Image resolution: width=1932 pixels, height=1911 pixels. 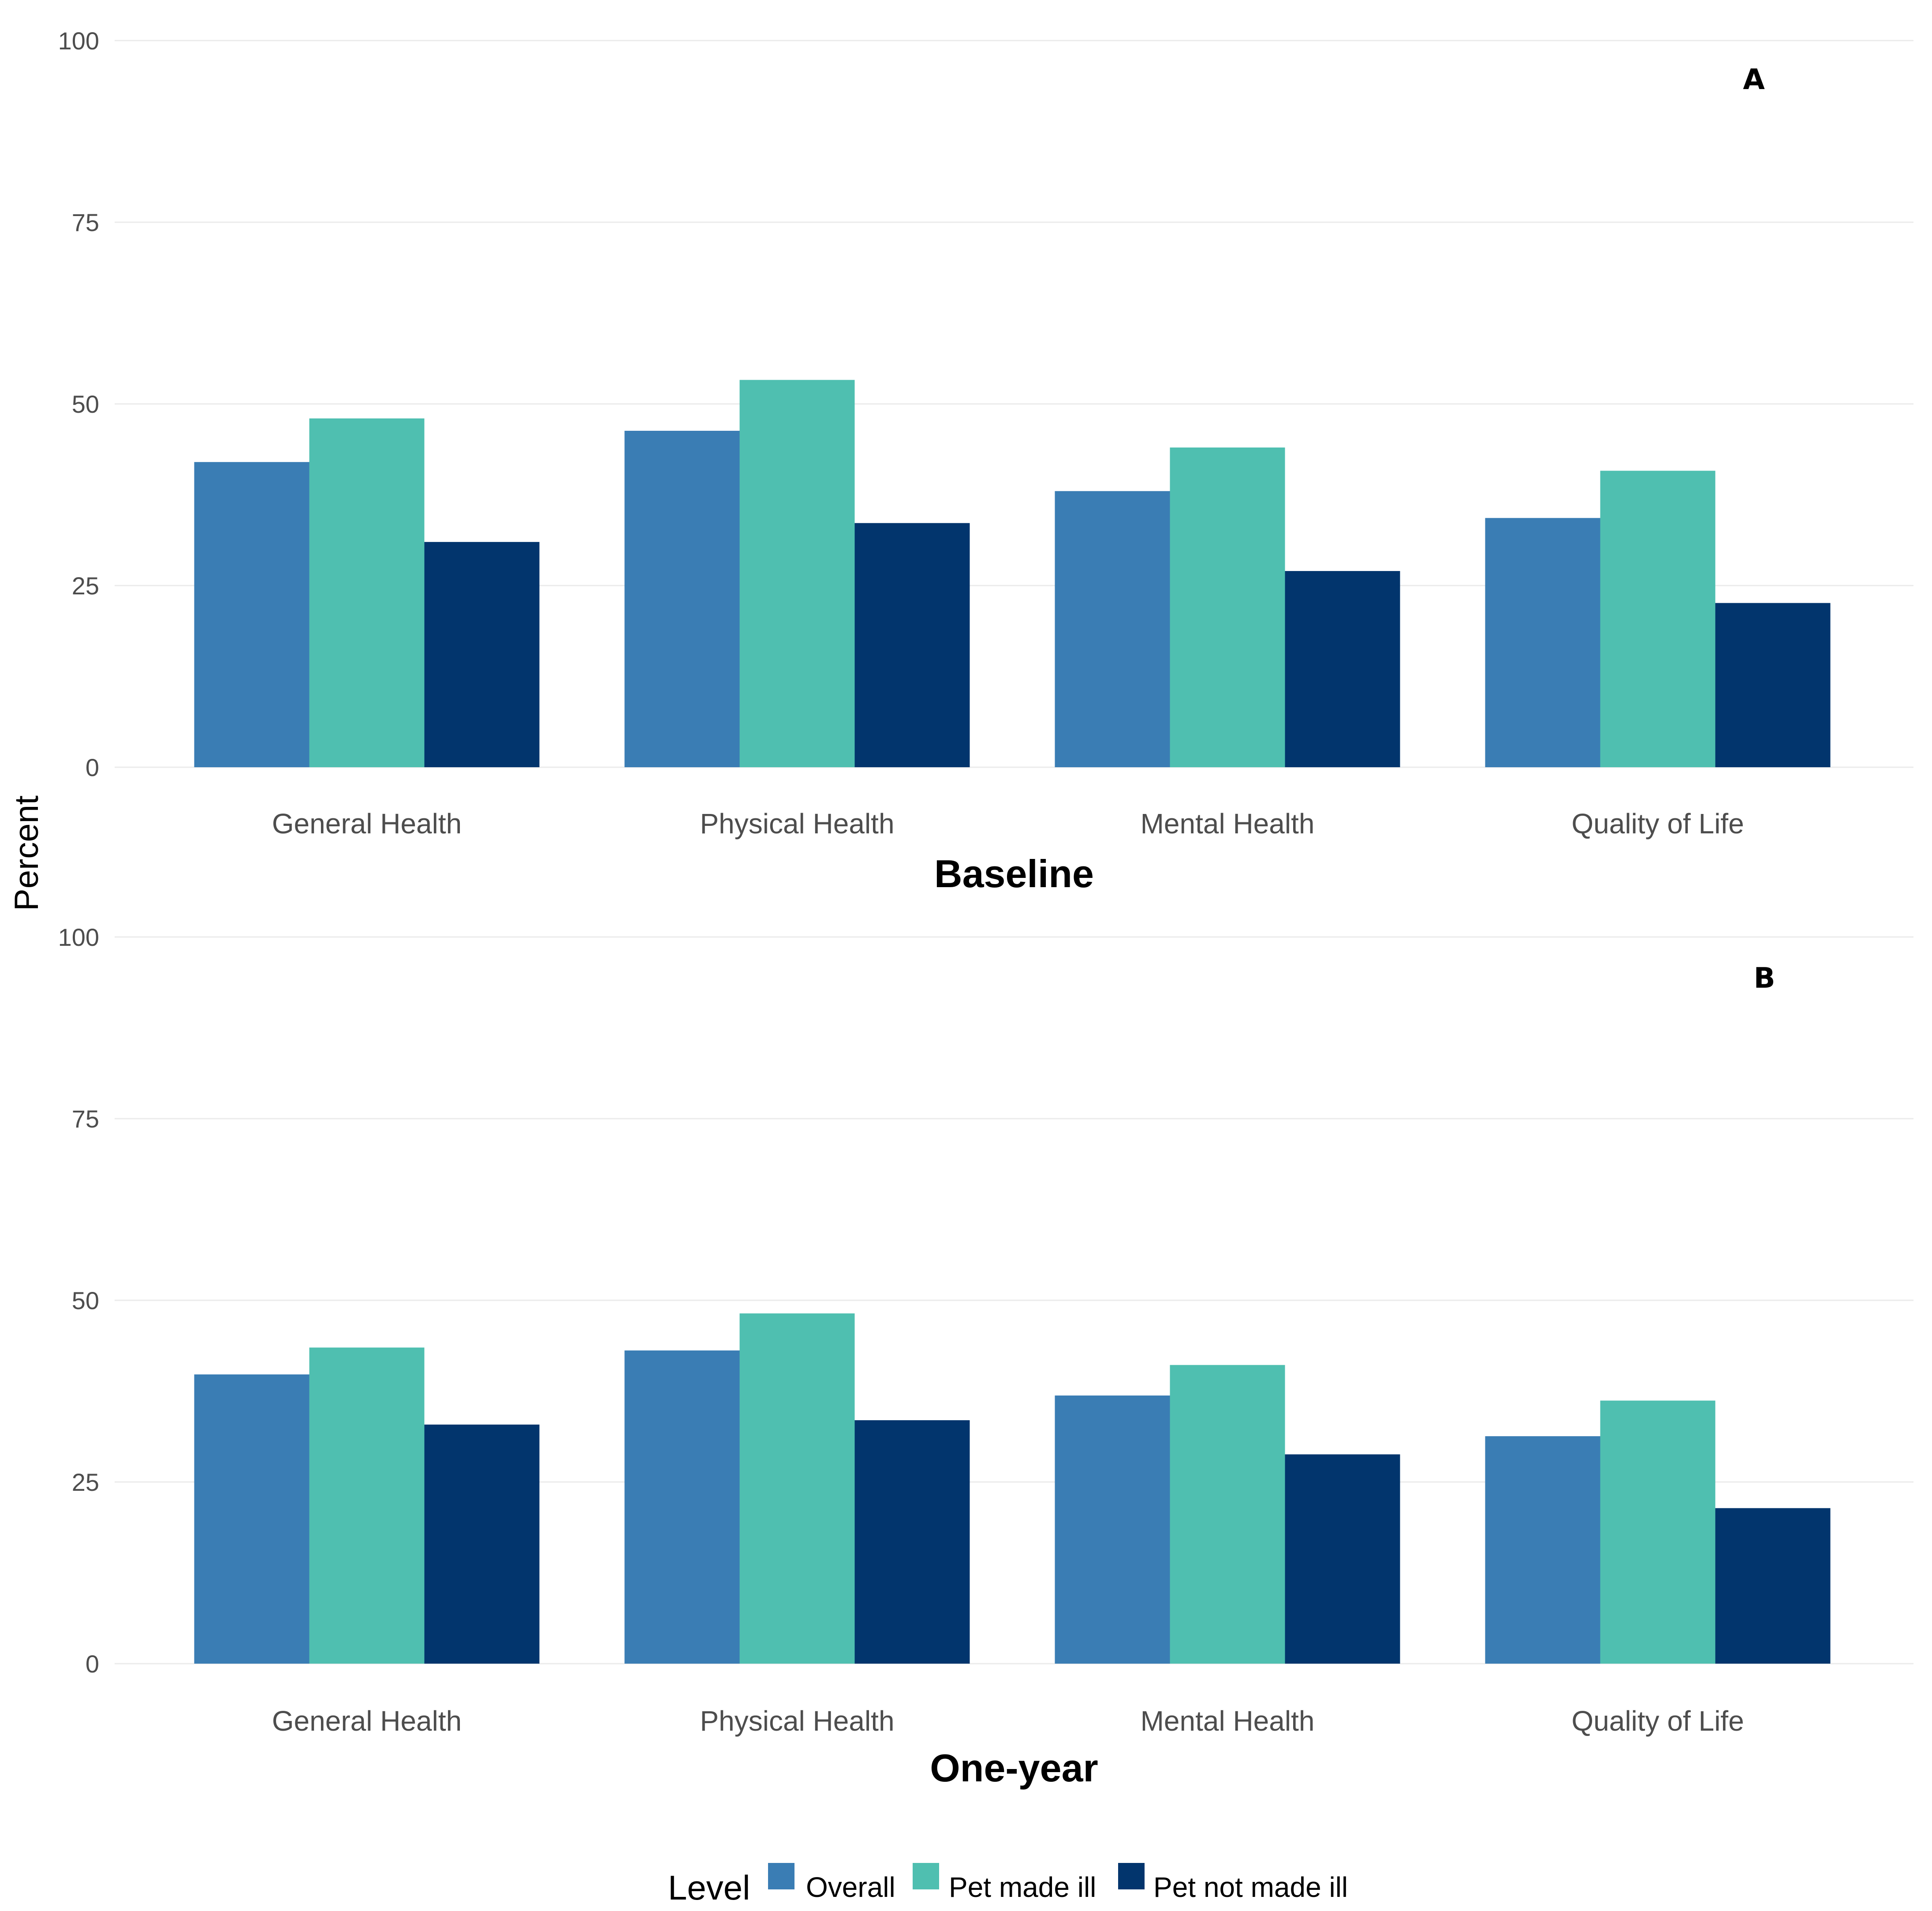 I want to click on panel-xlabel: One-year, so click(x=1014, y=1768).